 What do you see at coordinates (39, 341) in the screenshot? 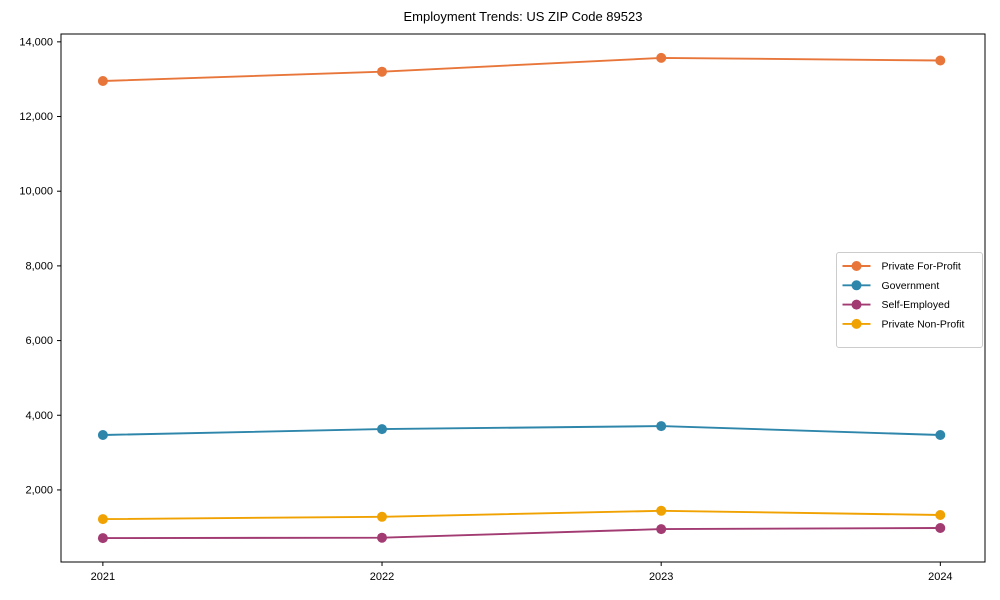
I see `y-tick-label: 6,000` at bounding box center [39, 341].